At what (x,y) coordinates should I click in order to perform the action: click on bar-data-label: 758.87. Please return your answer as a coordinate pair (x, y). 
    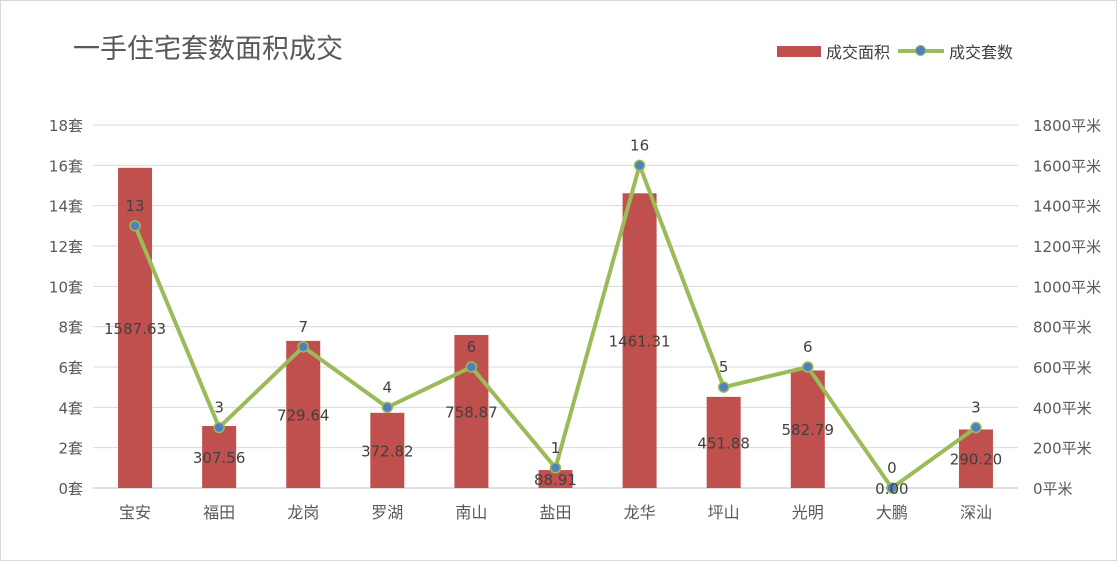
    Looking at the image, I should click on (471, 412).